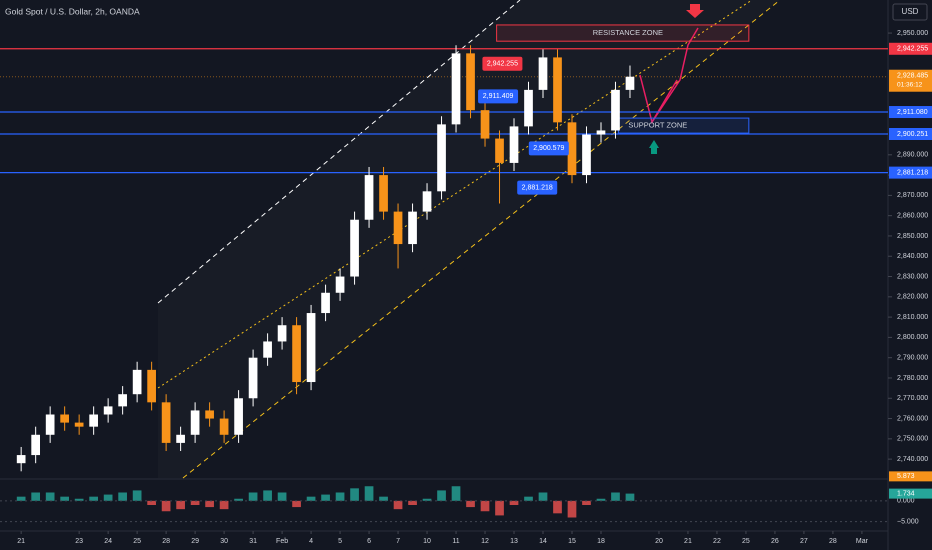 This screenshot has width=932, height=550. What do you see at coordinates (912, 172) in the screenshot?
I see `level-tag-label: 2,881.218` at bounding box center [912, 172].